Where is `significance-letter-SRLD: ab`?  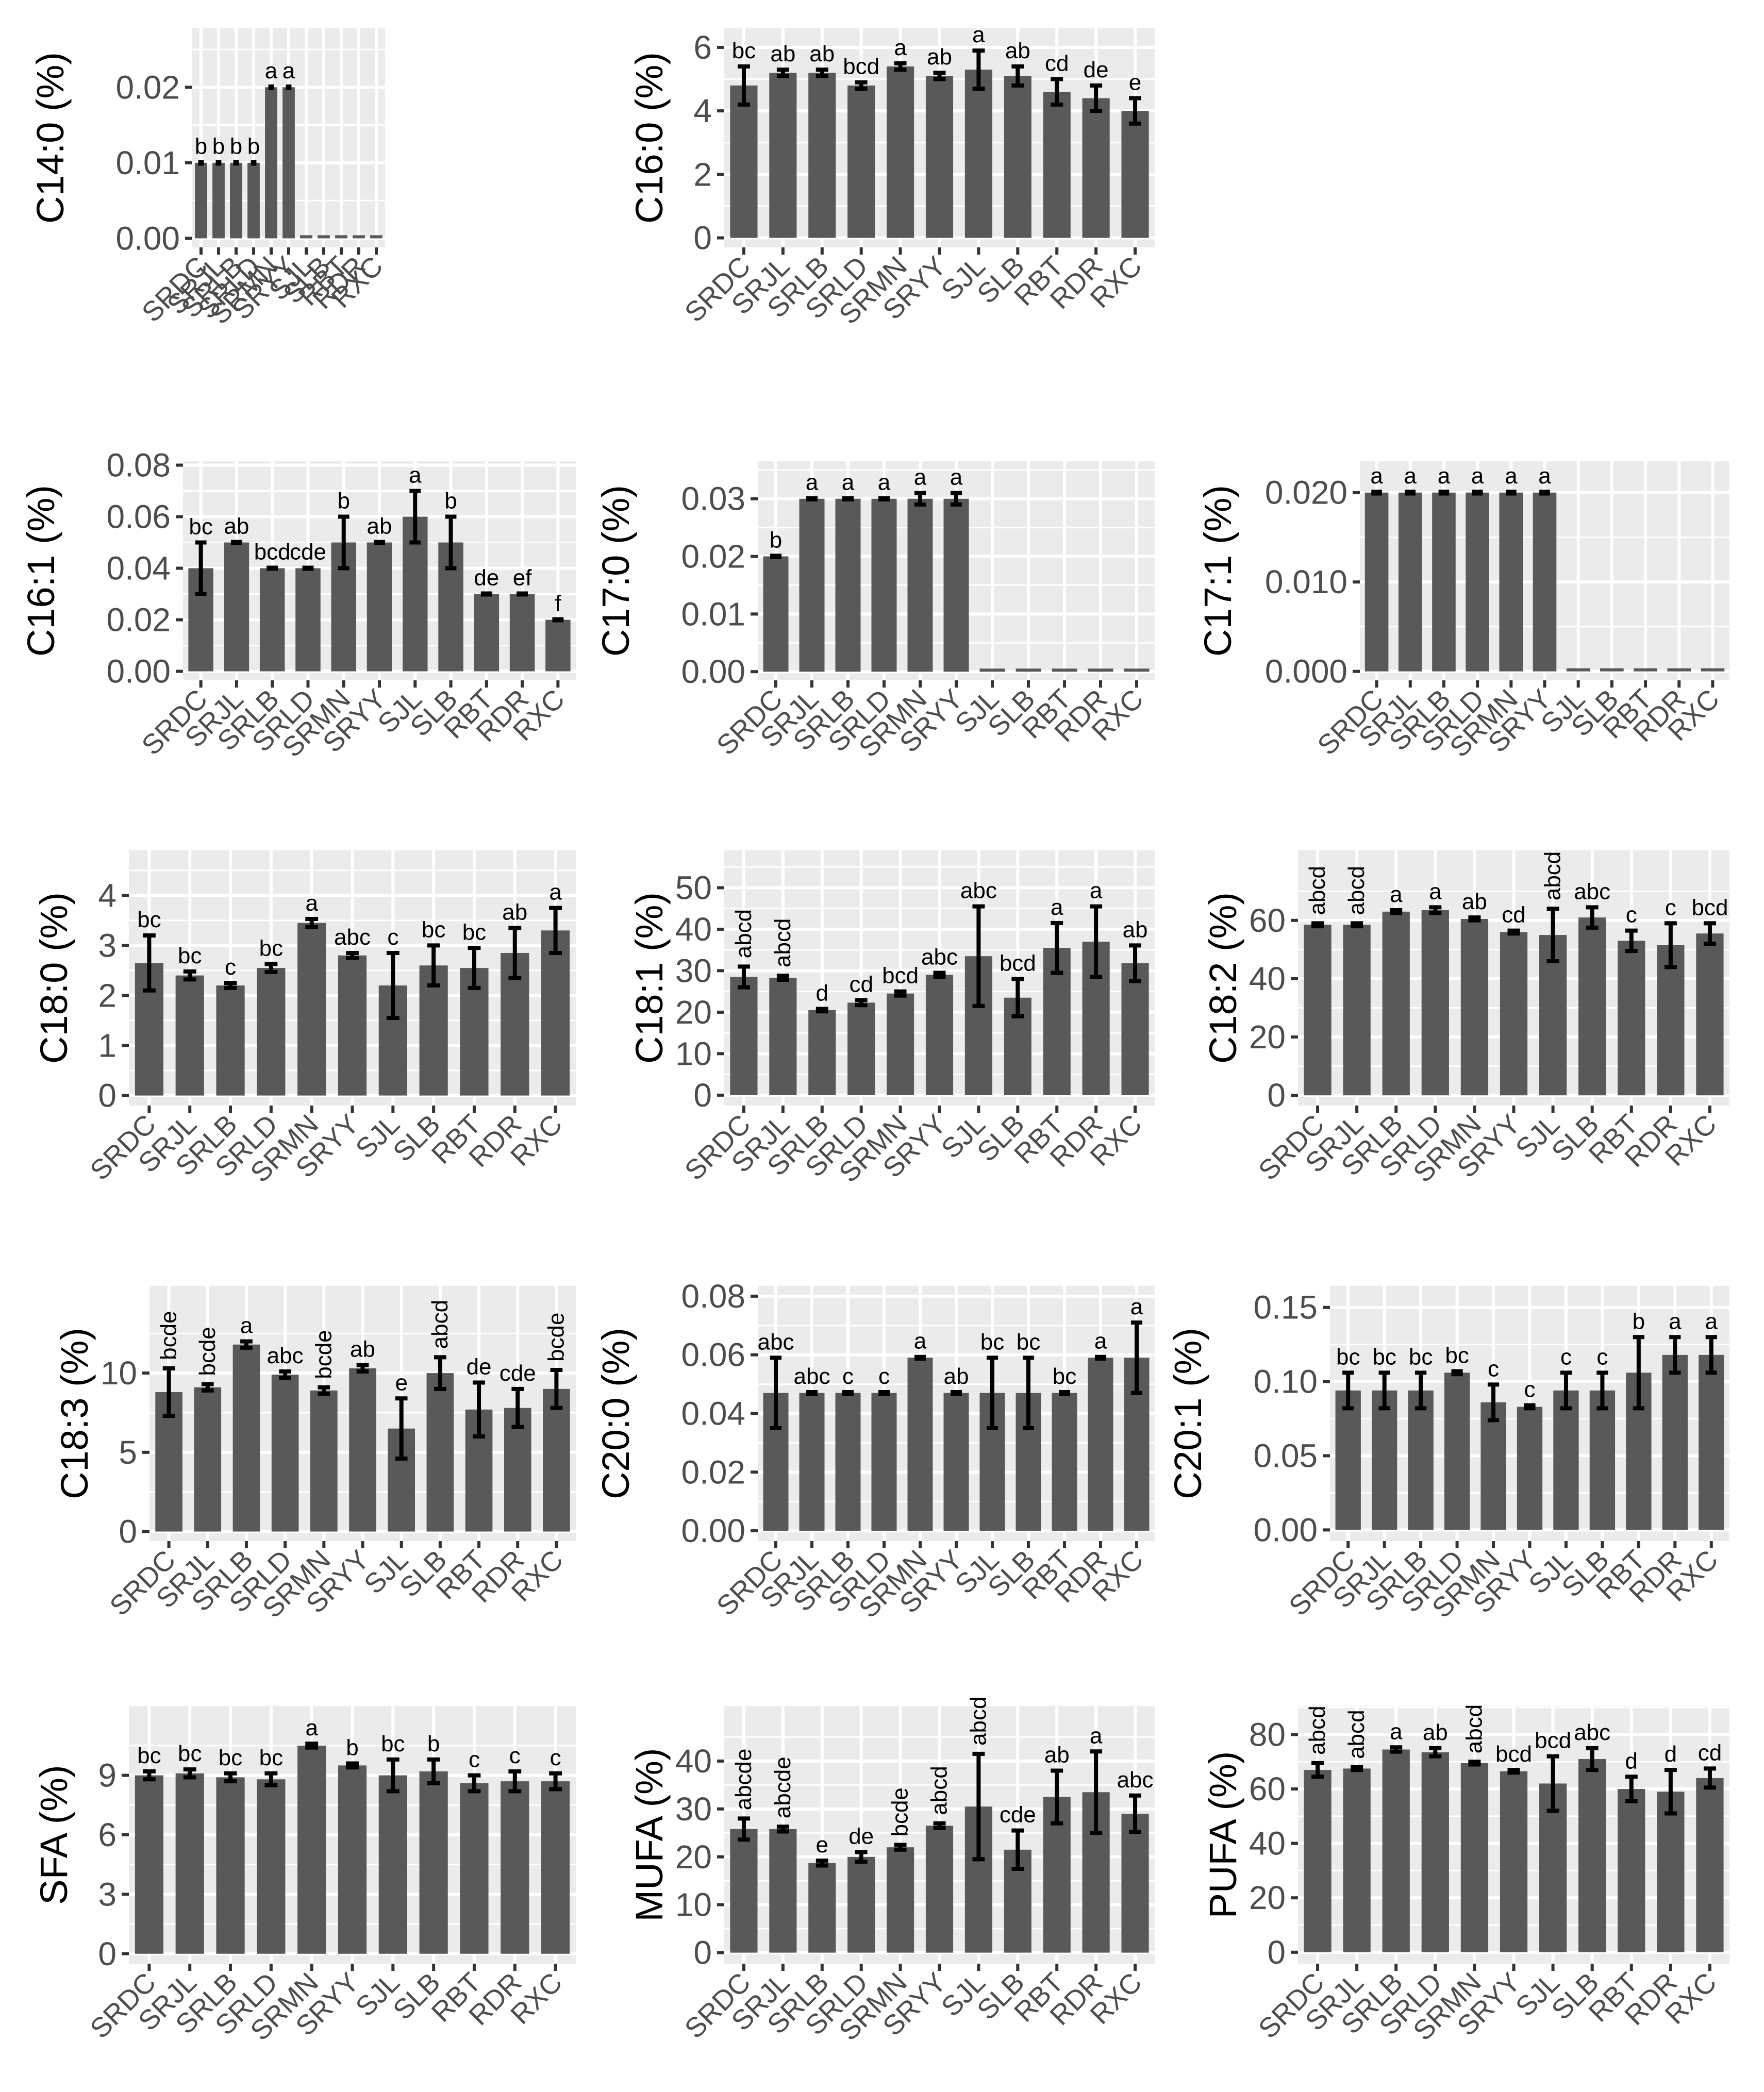 significance-letter-SRLD: ab is located at coordinates (1435, 1732).